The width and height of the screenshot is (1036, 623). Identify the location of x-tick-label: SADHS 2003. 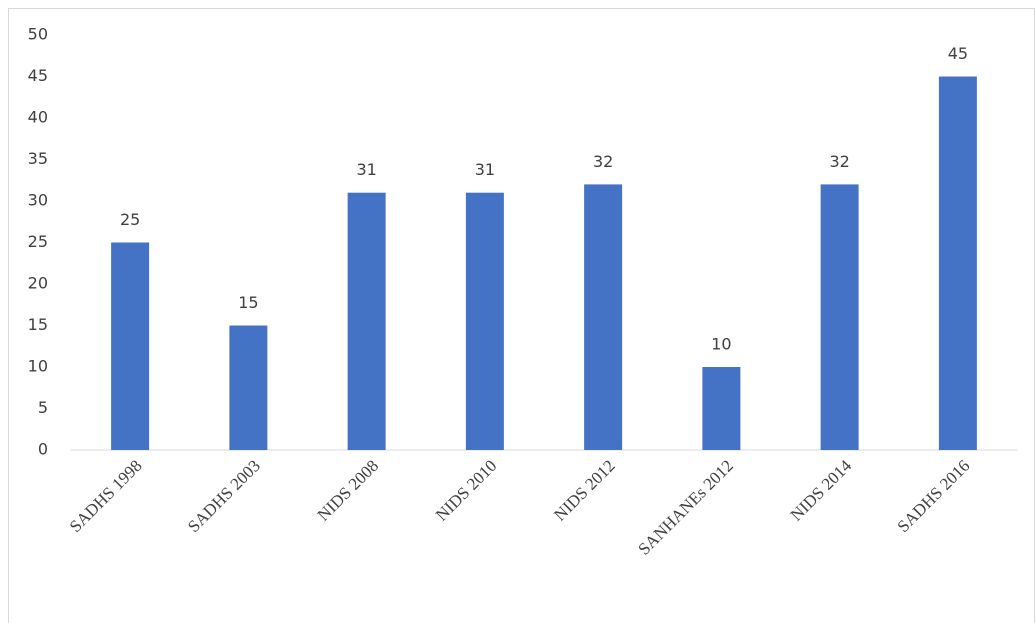
(224, 496).